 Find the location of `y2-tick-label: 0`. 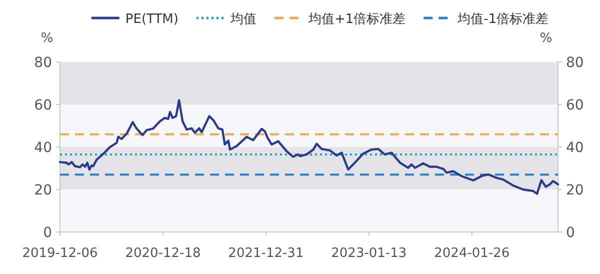

y2-tick-label: 0 is located at coordinates (570, 233).